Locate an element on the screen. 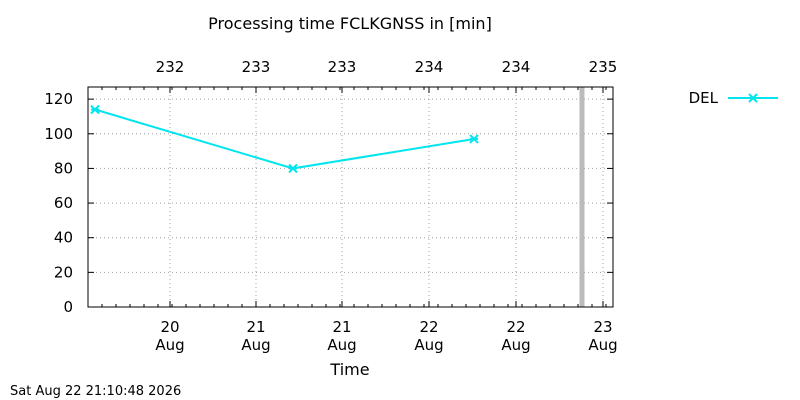  y-tick-label: 100 is located at coordinates (58, 134).